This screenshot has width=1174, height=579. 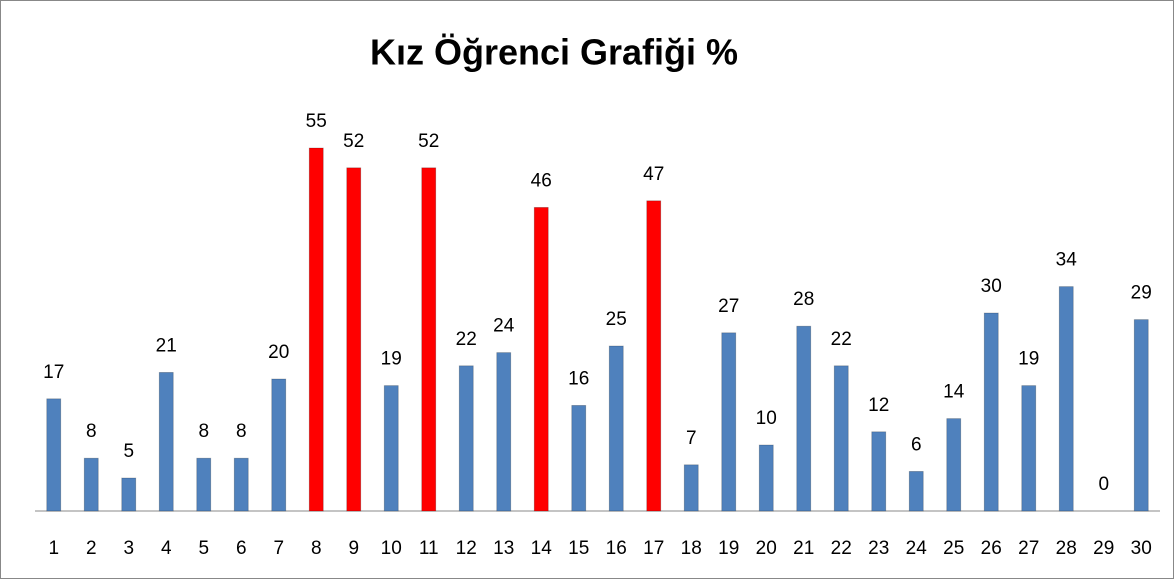 I want to click on x-tick-label: 30, so click(x=1141, y=548).